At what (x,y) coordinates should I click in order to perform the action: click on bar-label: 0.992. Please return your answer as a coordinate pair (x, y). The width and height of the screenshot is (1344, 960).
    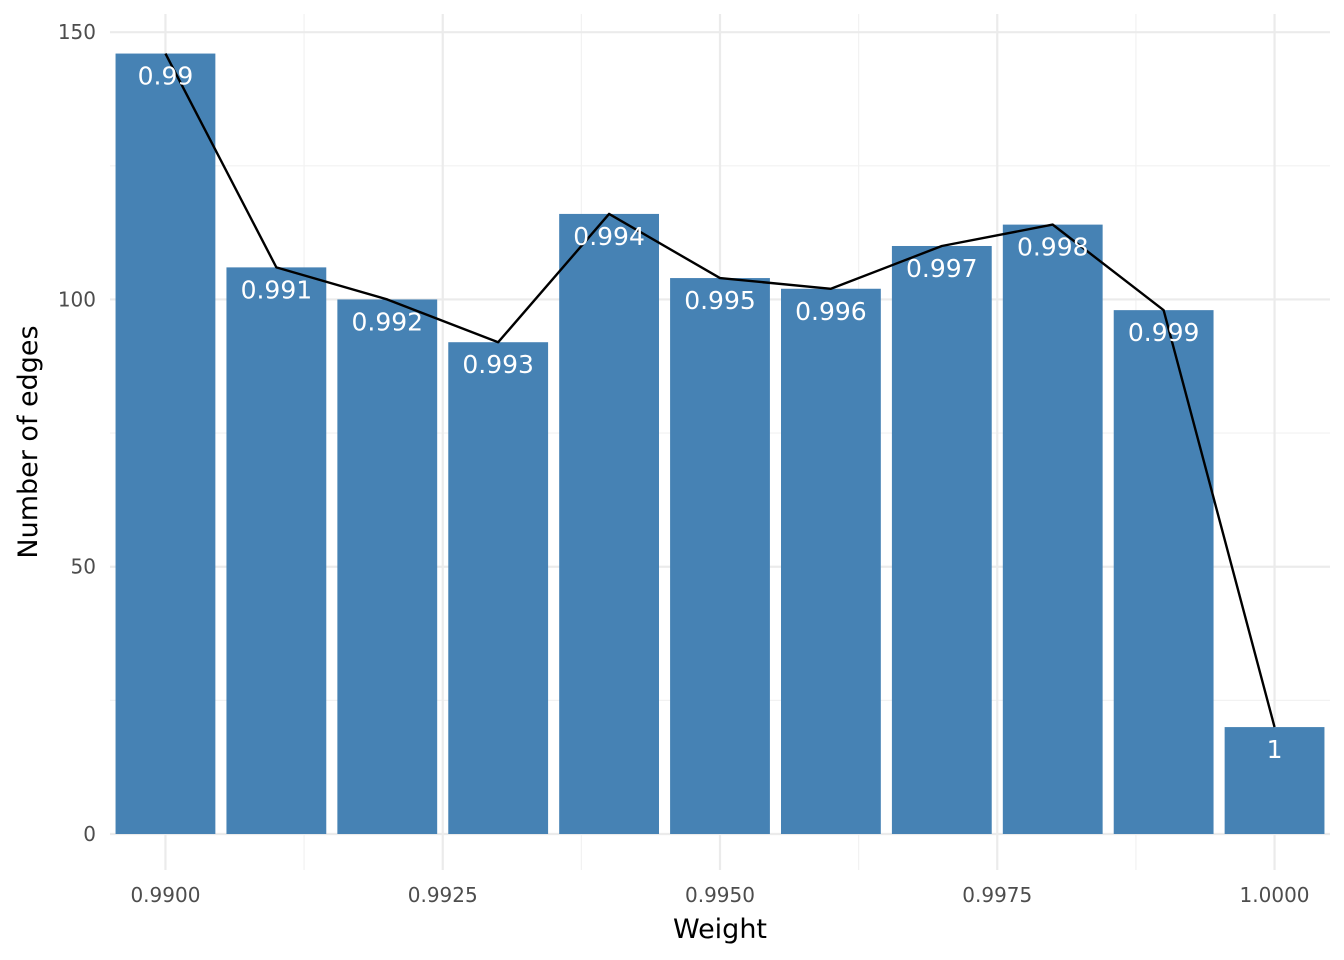
    Looking at the image, I should click on (387, 321).